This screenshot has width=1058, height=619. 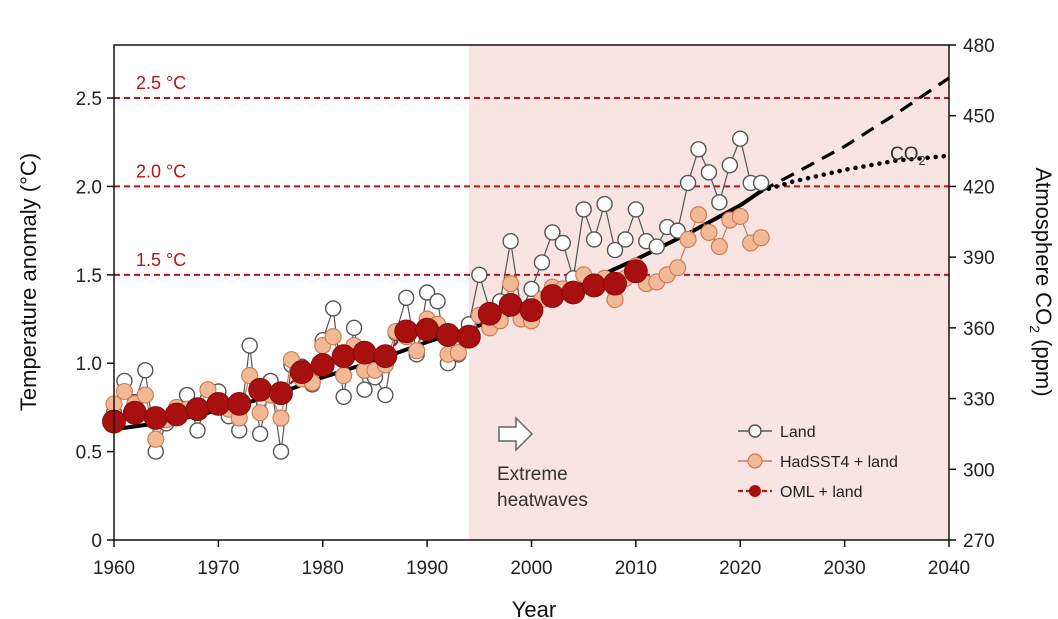 What do you see at coordinates (1043, 365) in the screenshot?
I see `right-y-axis-title-tail: (ppm)` at bounding box center [1043, 365].